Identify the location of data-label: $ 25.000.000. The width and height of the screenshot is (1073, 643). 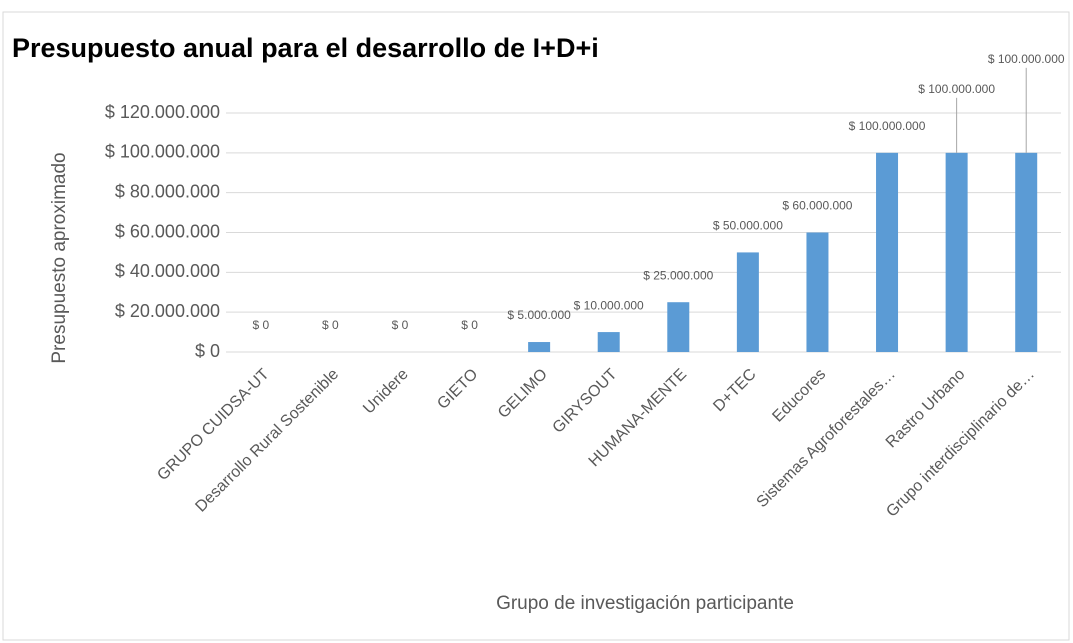
(678, 275).